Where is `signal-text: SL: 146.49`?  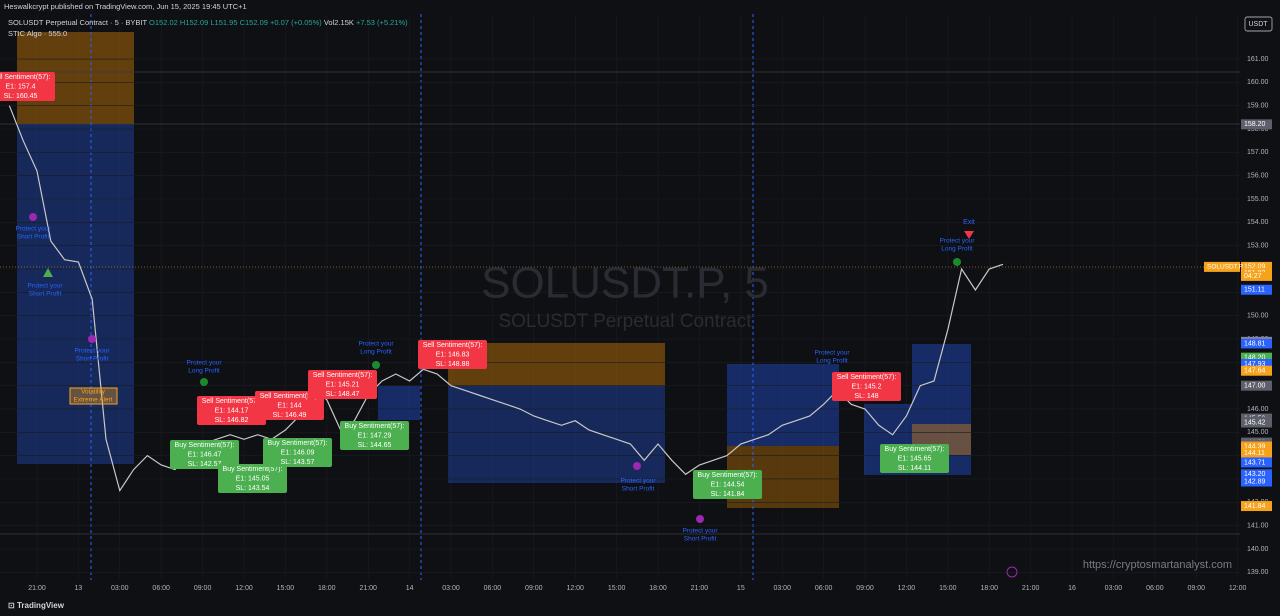 signal-text: SL: 146.49 is located at coordinates (290, 415).